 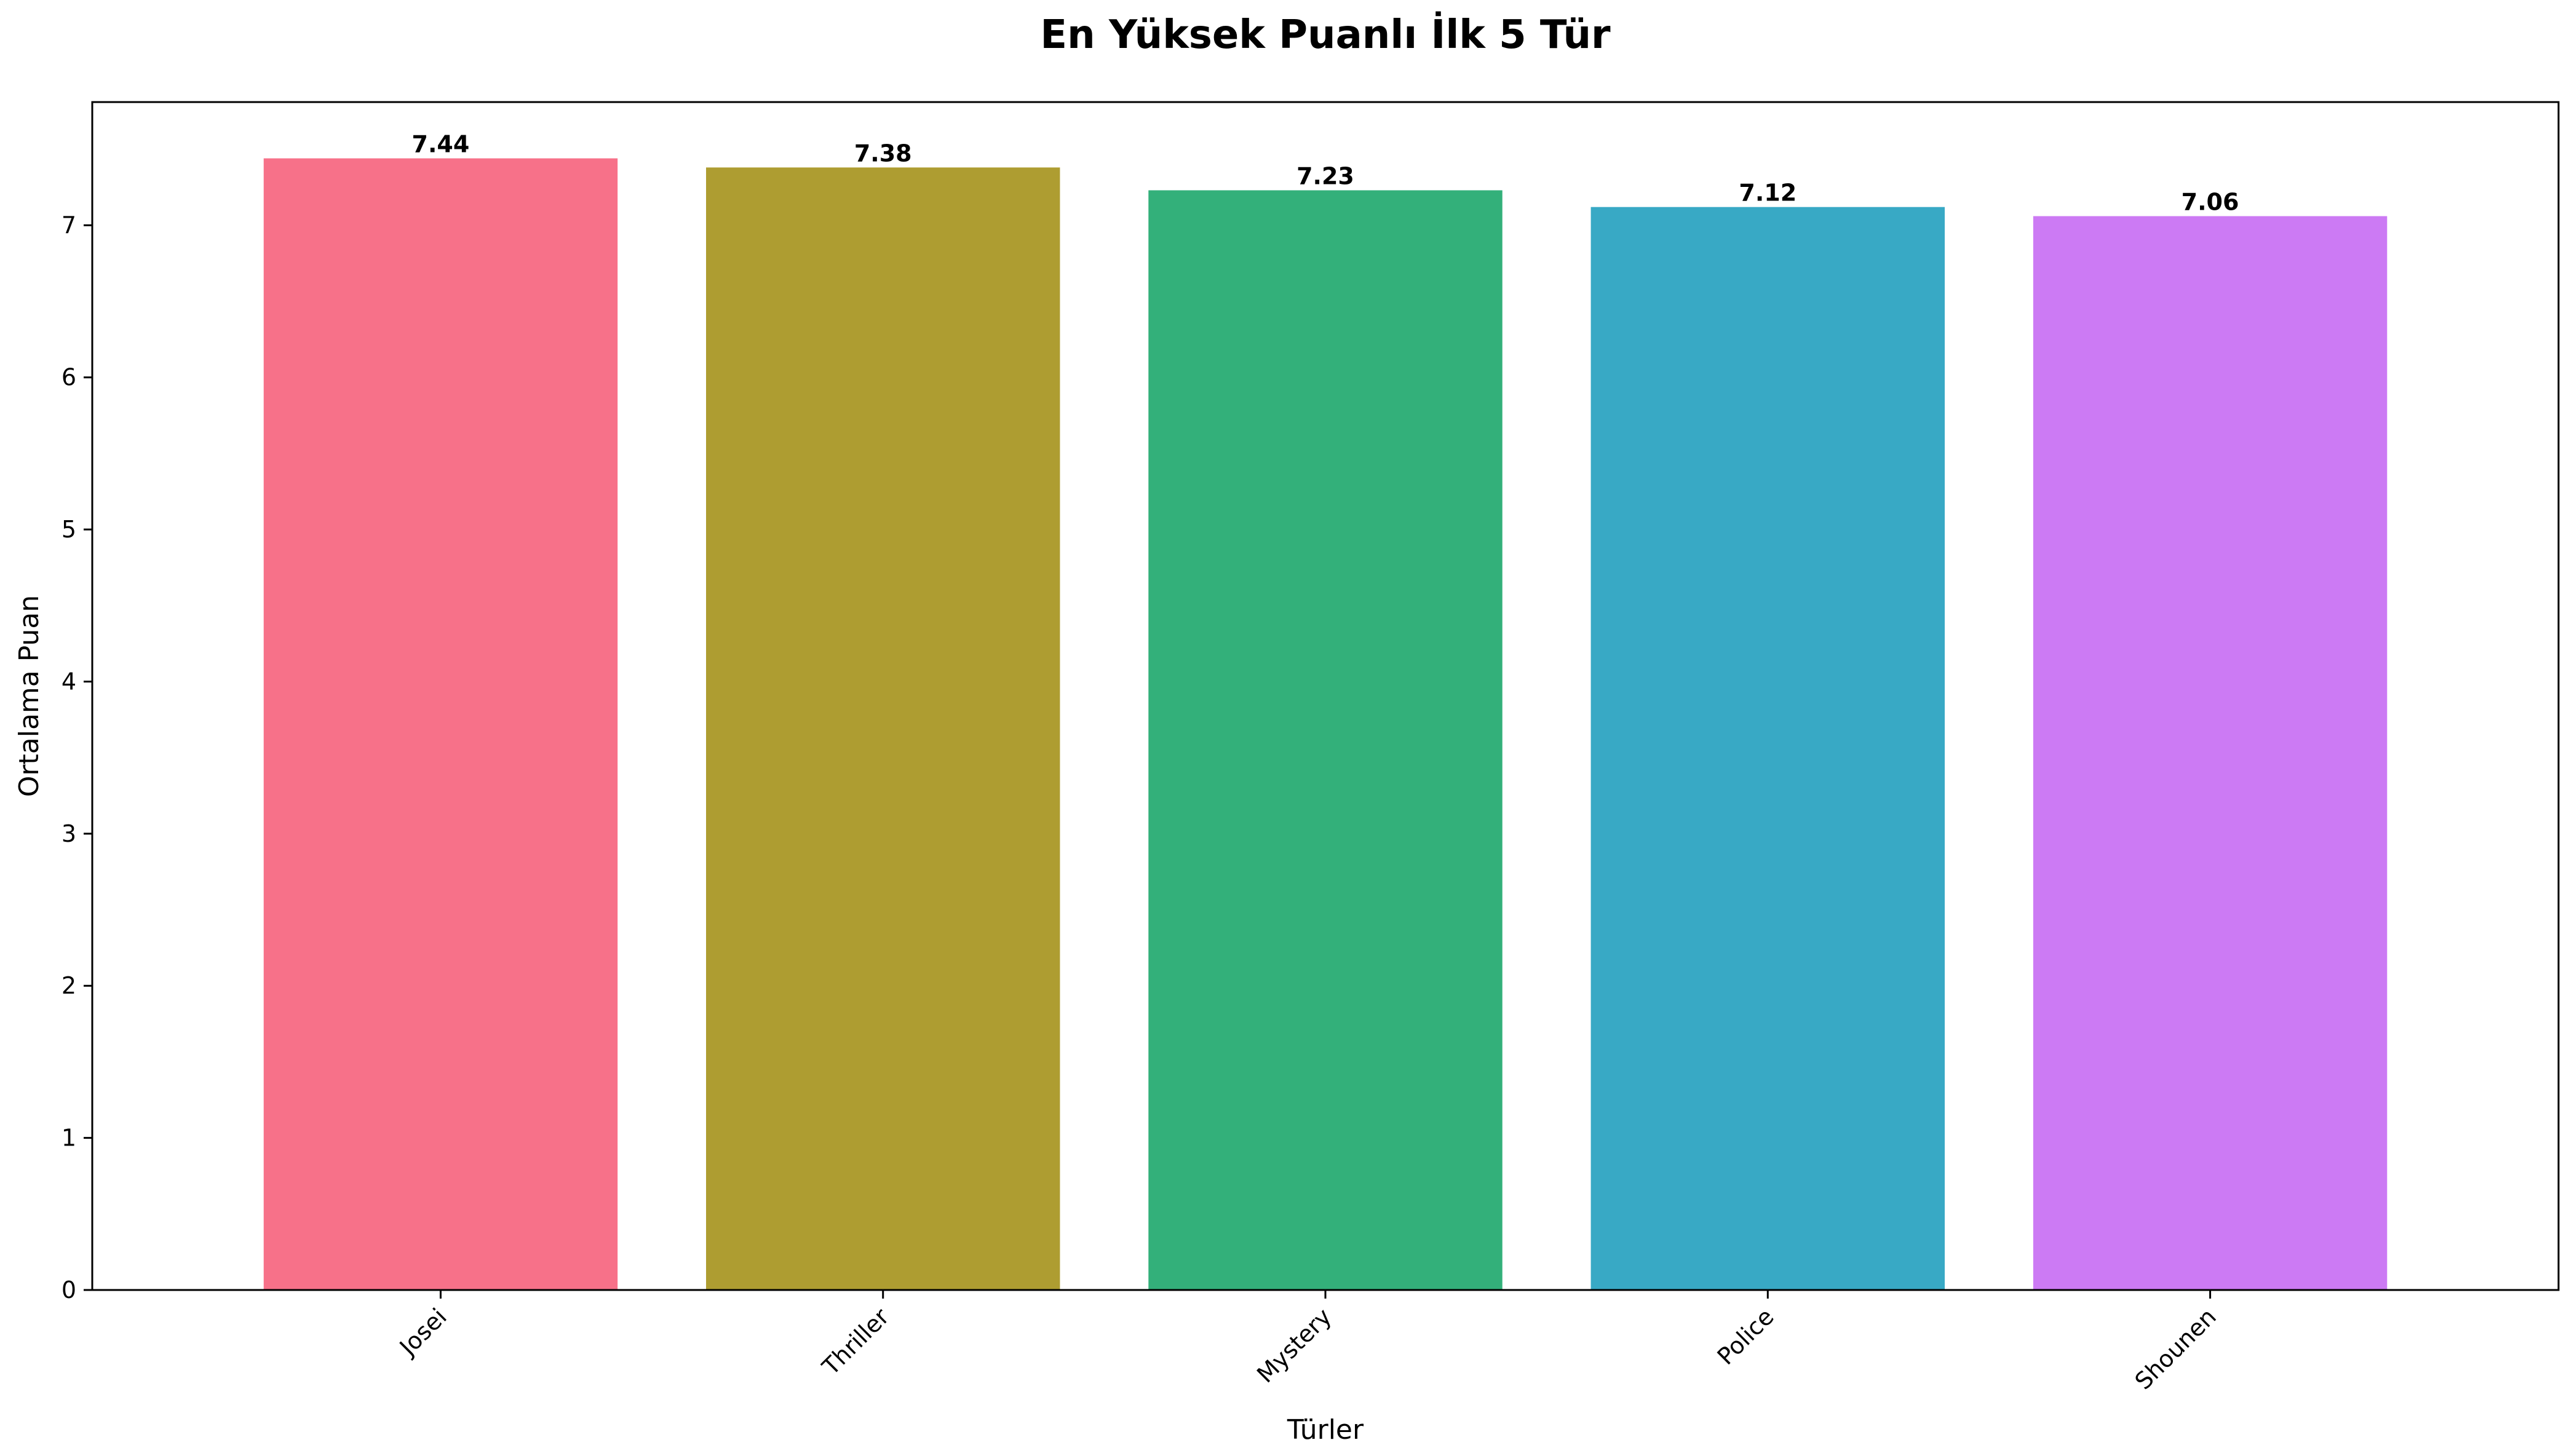 I want to click on x-axis: Josei Thriller Mystery Police Shounen, so click(x=1308, y=1342).